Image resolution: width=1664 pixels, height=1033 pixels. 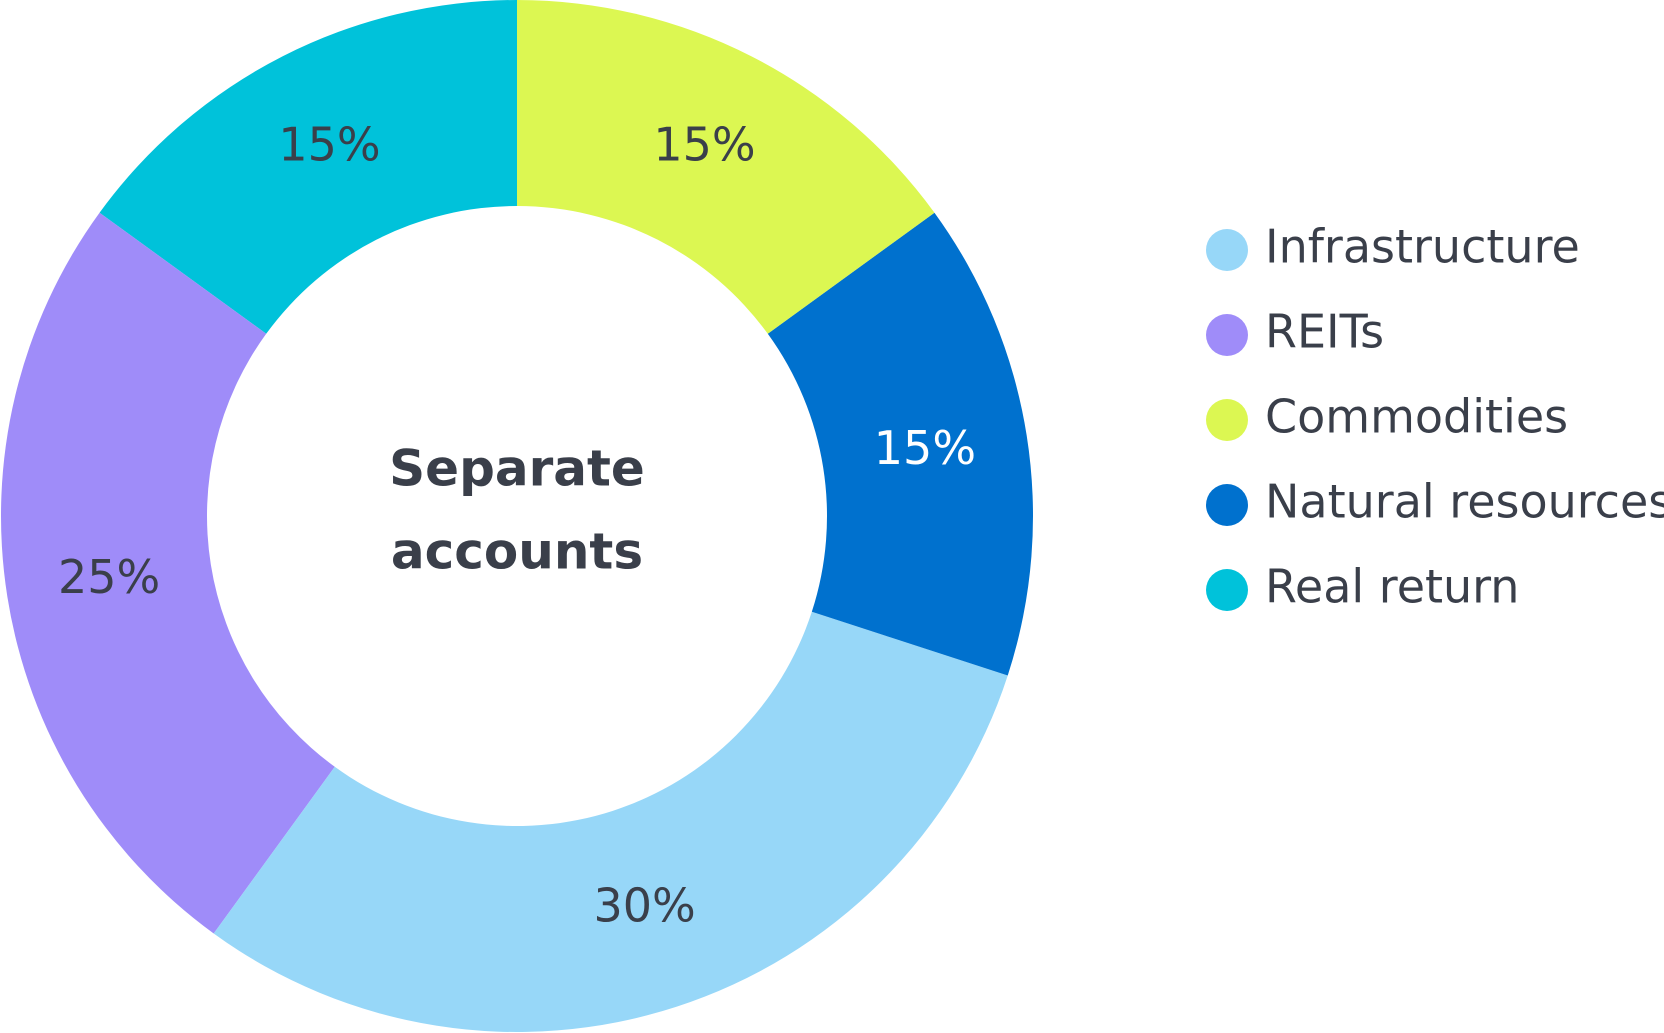 What do you see at coordinates (517, 469) in the screenshot?
I see `center-label: Separate` at bounding box center [517, 469].